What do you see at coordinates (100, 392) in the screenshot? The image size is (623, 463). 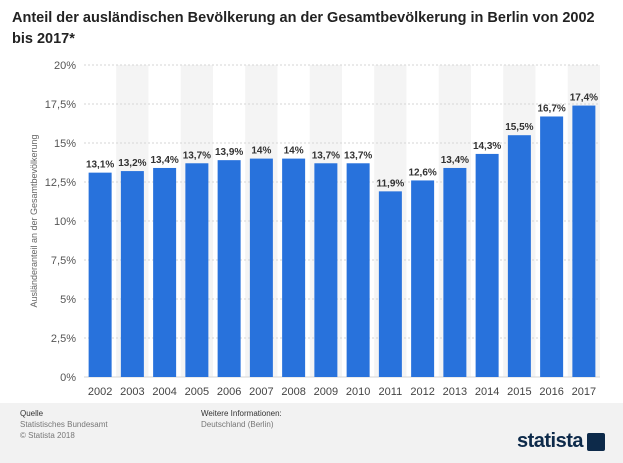 I see `x-tick-label: 2002` at bounding box center [100, 392].